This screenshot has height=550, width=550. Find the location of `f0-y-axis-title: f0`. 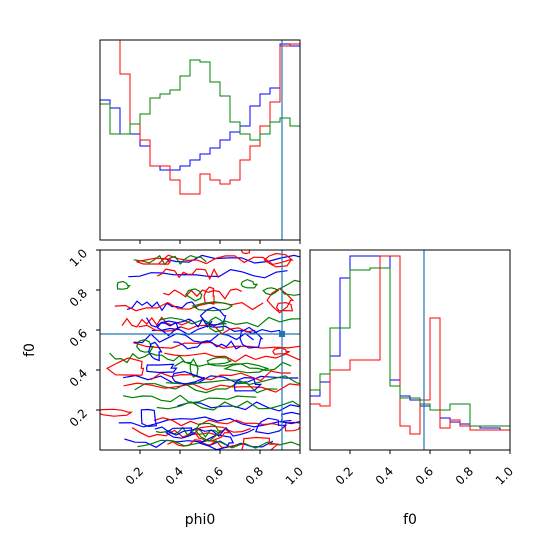

f0-y-axis-title: f0 is located at coordinates (30, 350).